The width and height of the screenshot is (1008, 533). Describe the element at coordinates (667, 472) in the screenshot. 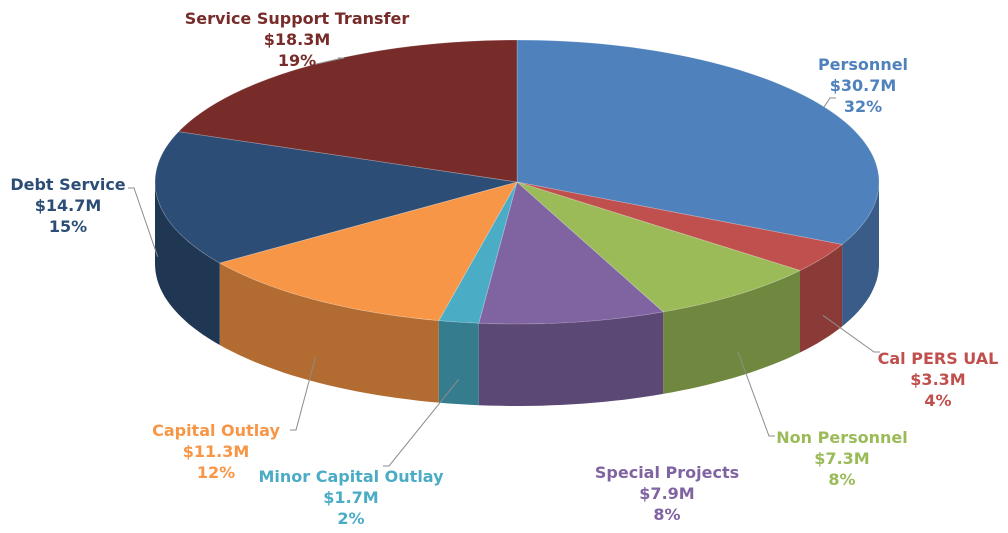

I see `label-special-projects-name: Special Projects` at that location.